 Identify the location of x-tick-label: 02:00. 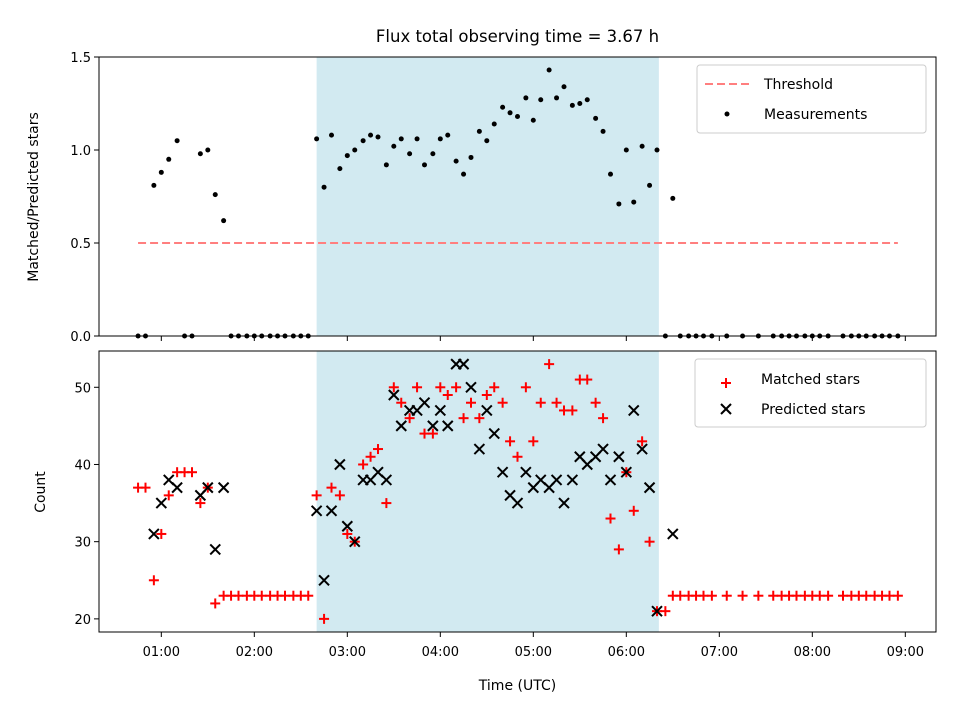
(254, 652).